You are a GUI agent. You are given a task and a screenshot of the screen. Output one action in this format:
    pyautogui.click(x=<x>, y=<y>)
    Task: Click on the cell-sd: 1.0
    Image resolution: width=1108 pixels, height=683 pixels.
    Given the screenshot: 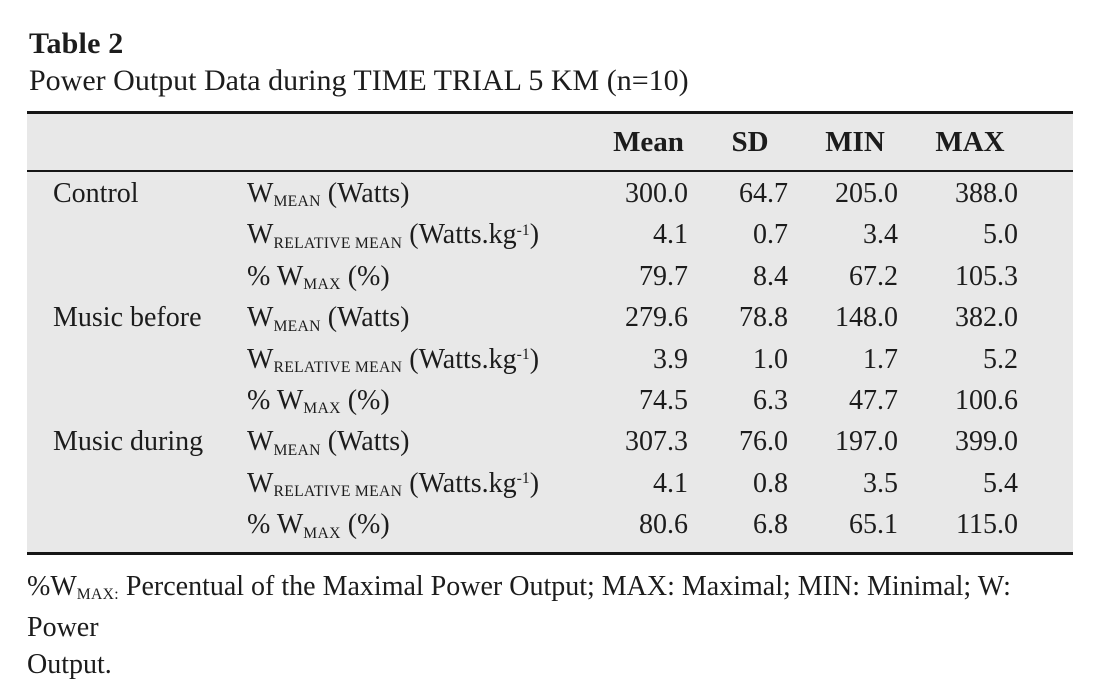 What is the action you would take?
    pyautogui.click(x=770, y=359)
    